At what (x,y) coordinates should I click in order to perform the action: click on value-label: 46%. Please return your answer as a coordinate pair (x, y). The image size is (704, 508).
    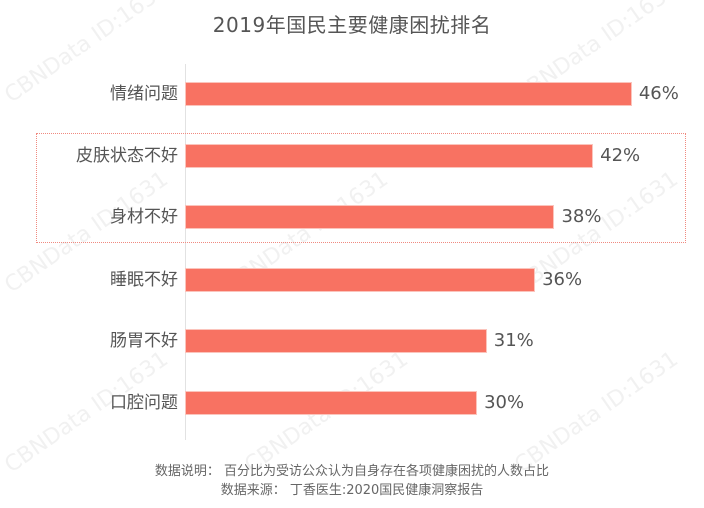
    Looking at the image, I should click on (658, 93).